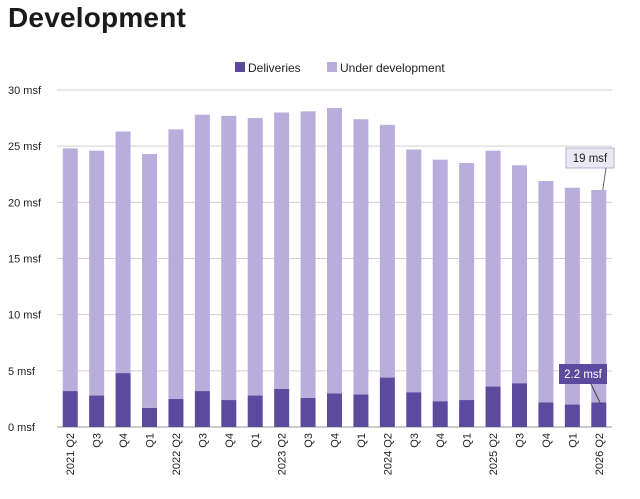  Describe the element at coordinates (177, 454) in the screenshot. I see `x-tick-label: 2022 Q2` at that location.